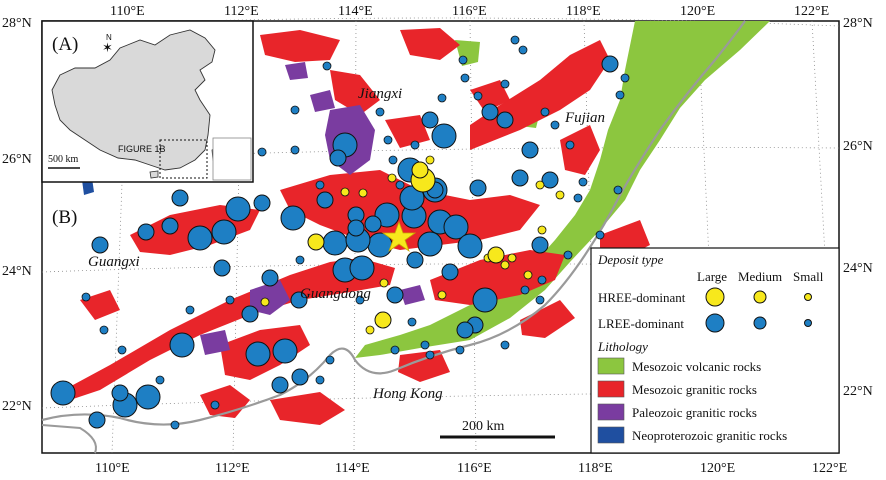  What do you see at coordinates (69, 439) in the screenshot?
I see `coastline-west` at bounding box center [69, 439].